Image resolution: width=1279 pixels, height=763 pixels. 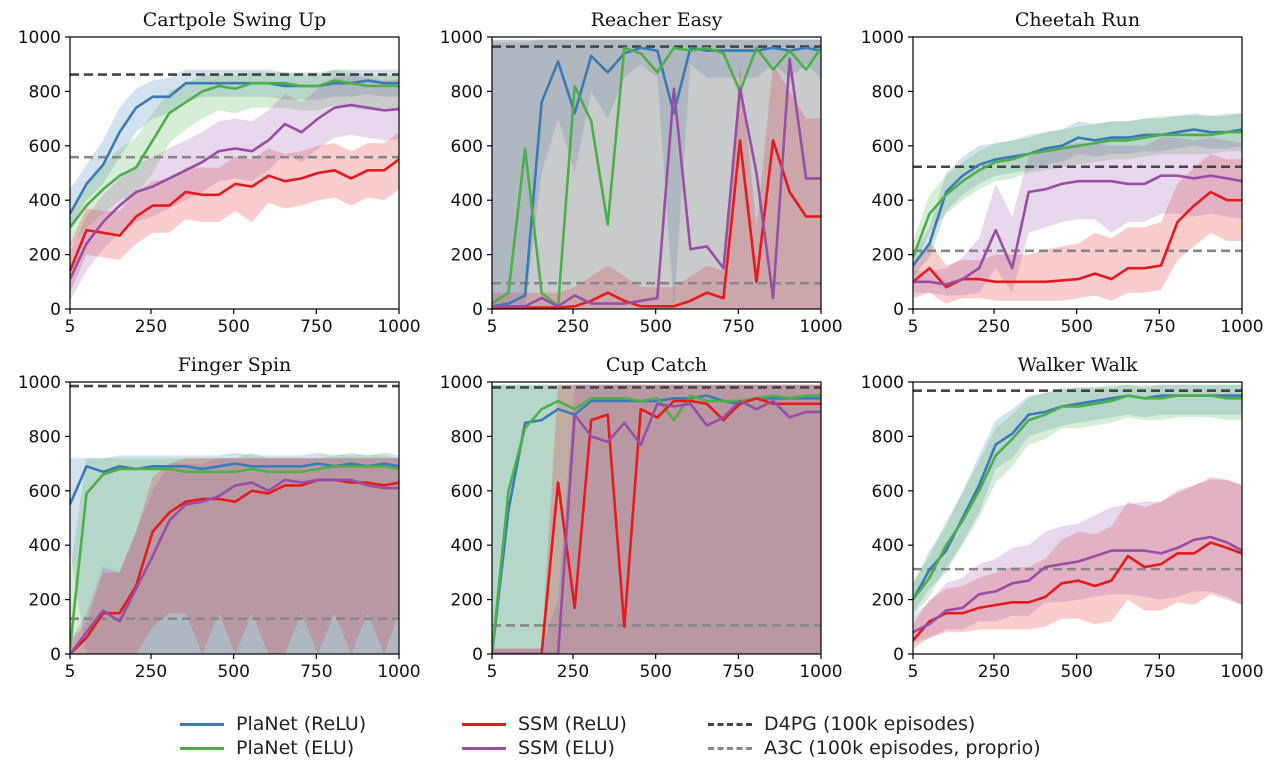 I want to click on legend-line-a3c, so click(x=730, y=748).